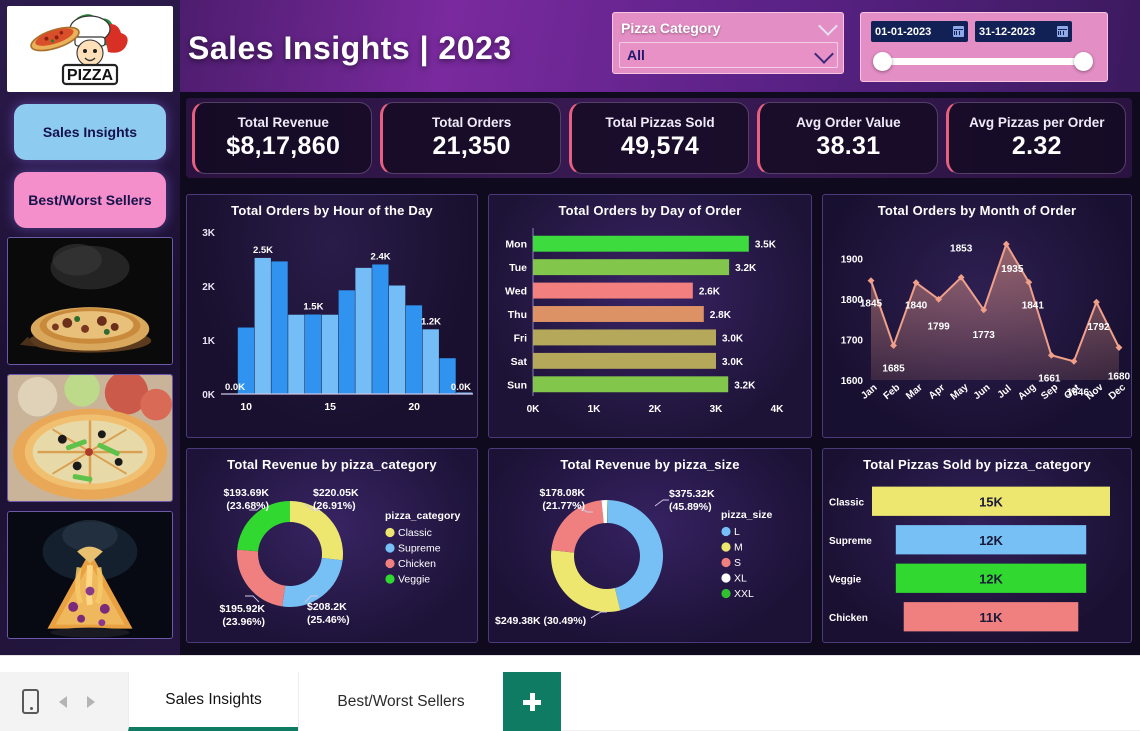  I want to click on kpi-card-avg-order-value: Avg Order Value 38.31, so click(847, 138).